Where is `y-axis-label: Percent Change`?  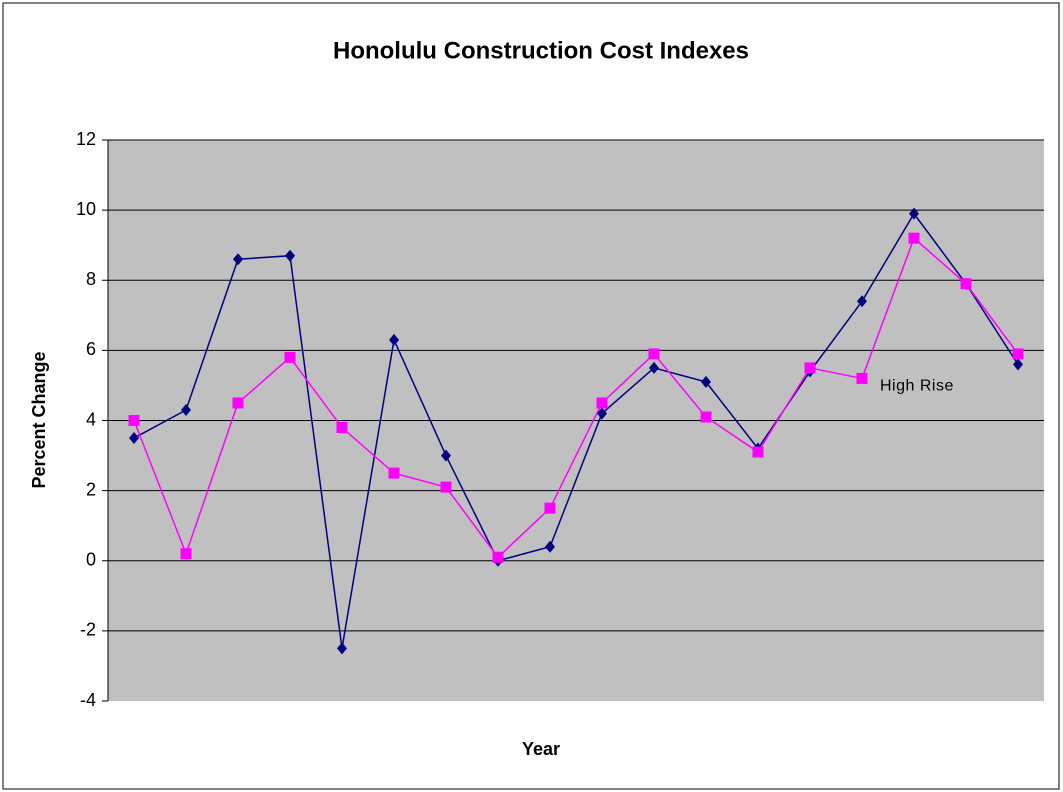
y-axis-label: Percent Change is located at coordinates (39, 419).